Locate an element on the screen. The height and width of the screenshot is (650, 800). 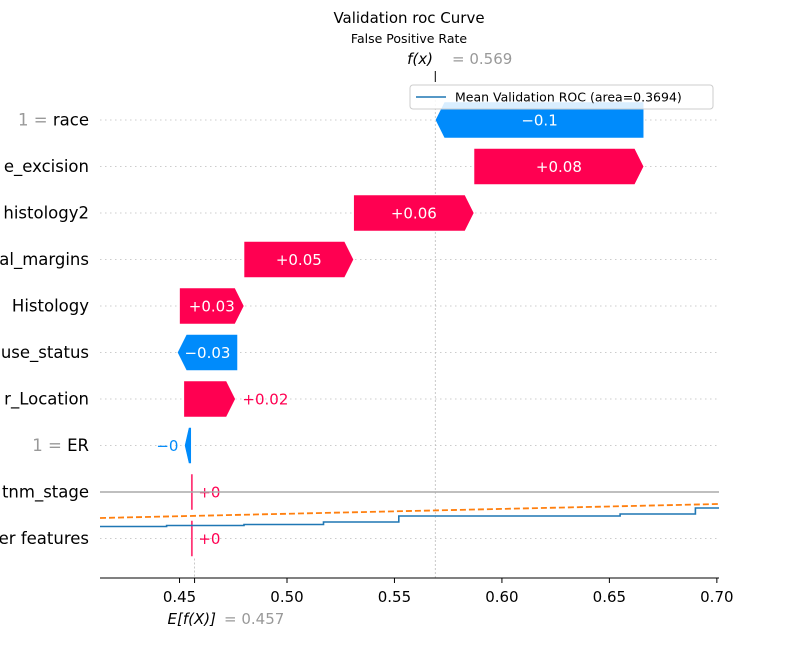
bar-histology2 is located at coordinates (414, 213).